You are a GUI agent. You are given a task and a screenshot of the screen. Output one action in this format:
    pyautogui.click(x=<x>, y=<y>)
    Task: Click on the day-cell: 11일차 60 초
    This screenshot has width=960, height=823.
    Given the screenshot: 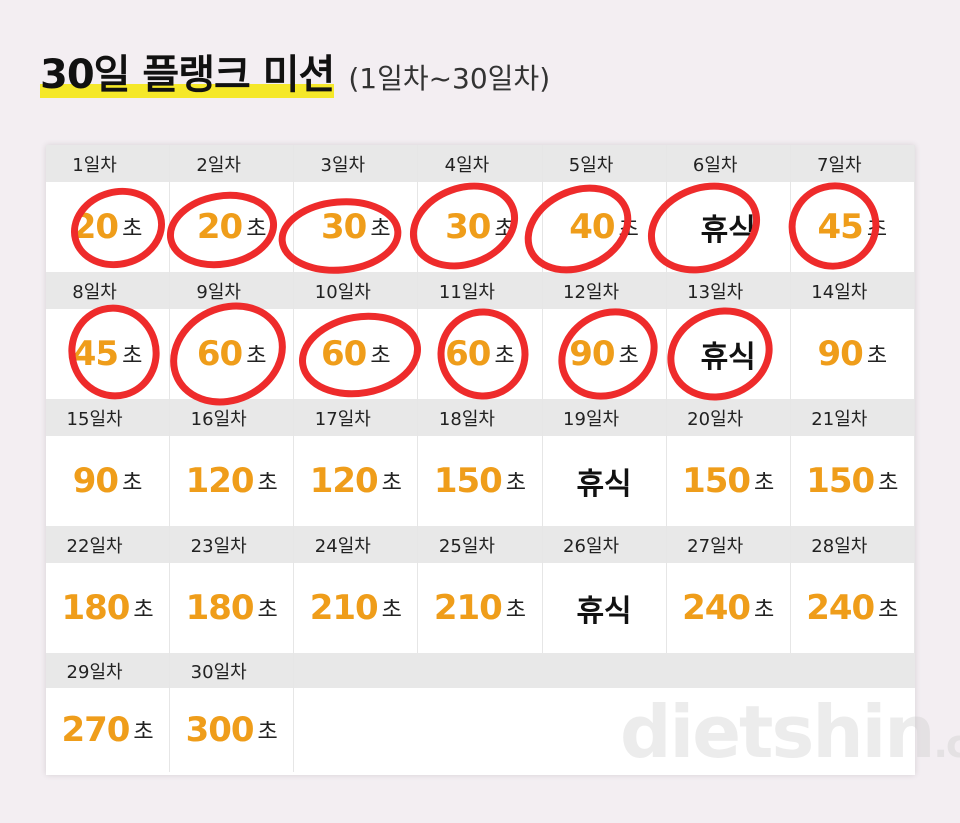 What is the action you would take?
    pyautogui.click(x=480, y=335)
    